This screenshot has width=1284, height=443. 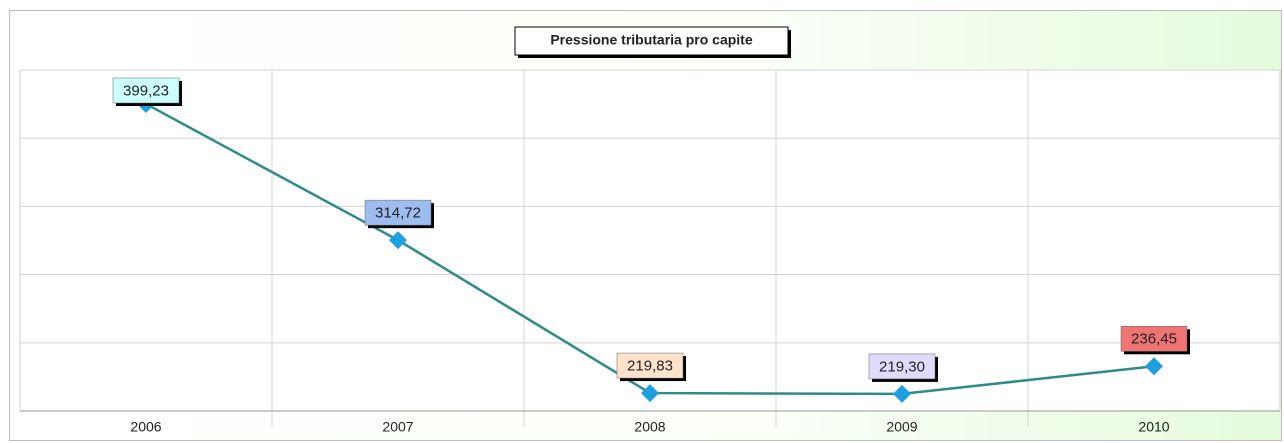 What do you see at coordinates (649, 427) in the screenshot?
I see `x-tick-label: 2008` at bounding box center [649, 427].